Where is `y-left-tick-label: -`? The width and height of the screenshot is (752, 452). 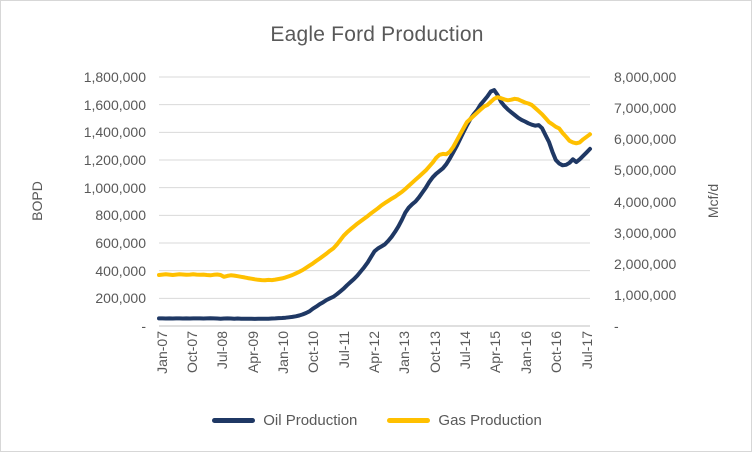 y-left-tick-label: - is located at coordinates (143, 326).